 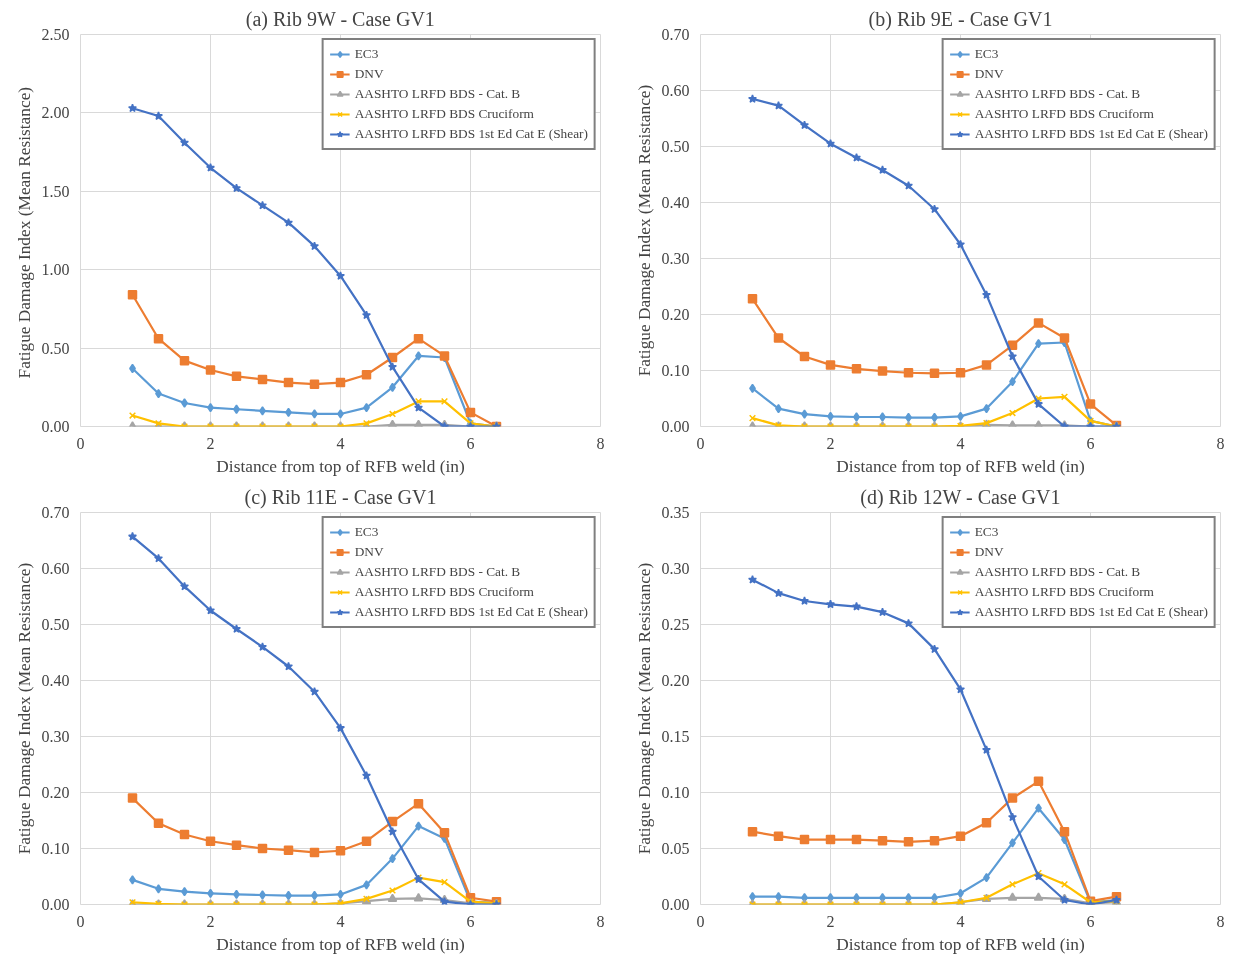 What do you see at coordinates (960, 19) in the screenshot?
I see `chart-title: (b) Rib 9E - Case GV1` at bounding box center [960, 19].